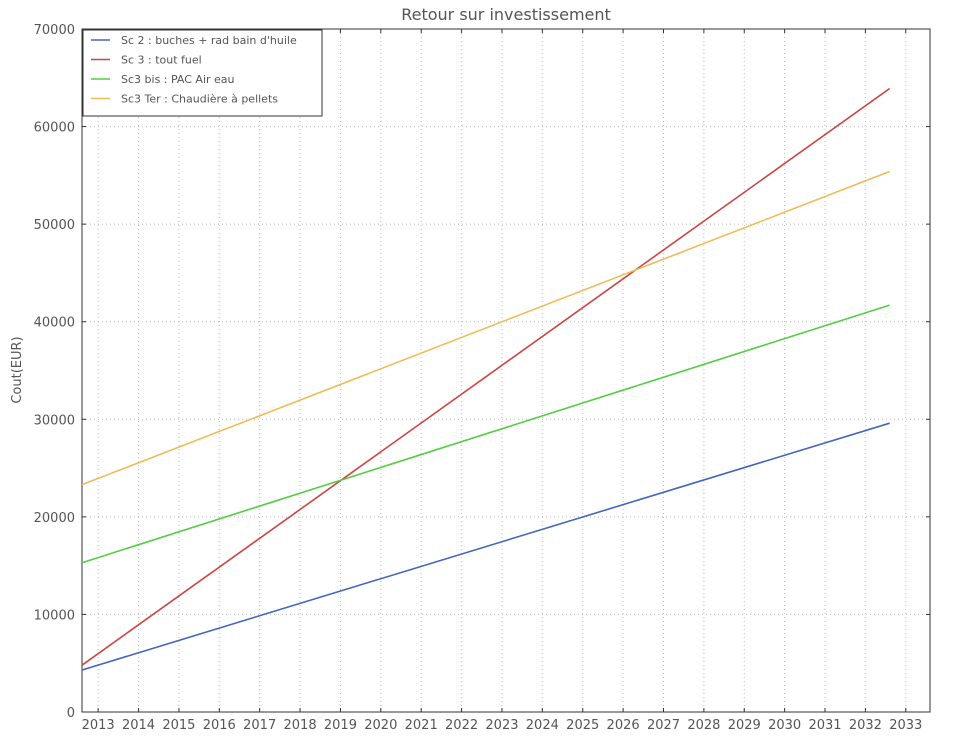  What do you see at coordinates (744, 725) in the screenshot?
I see `x-tick-label: 2029` at bounding box center [744, 725].